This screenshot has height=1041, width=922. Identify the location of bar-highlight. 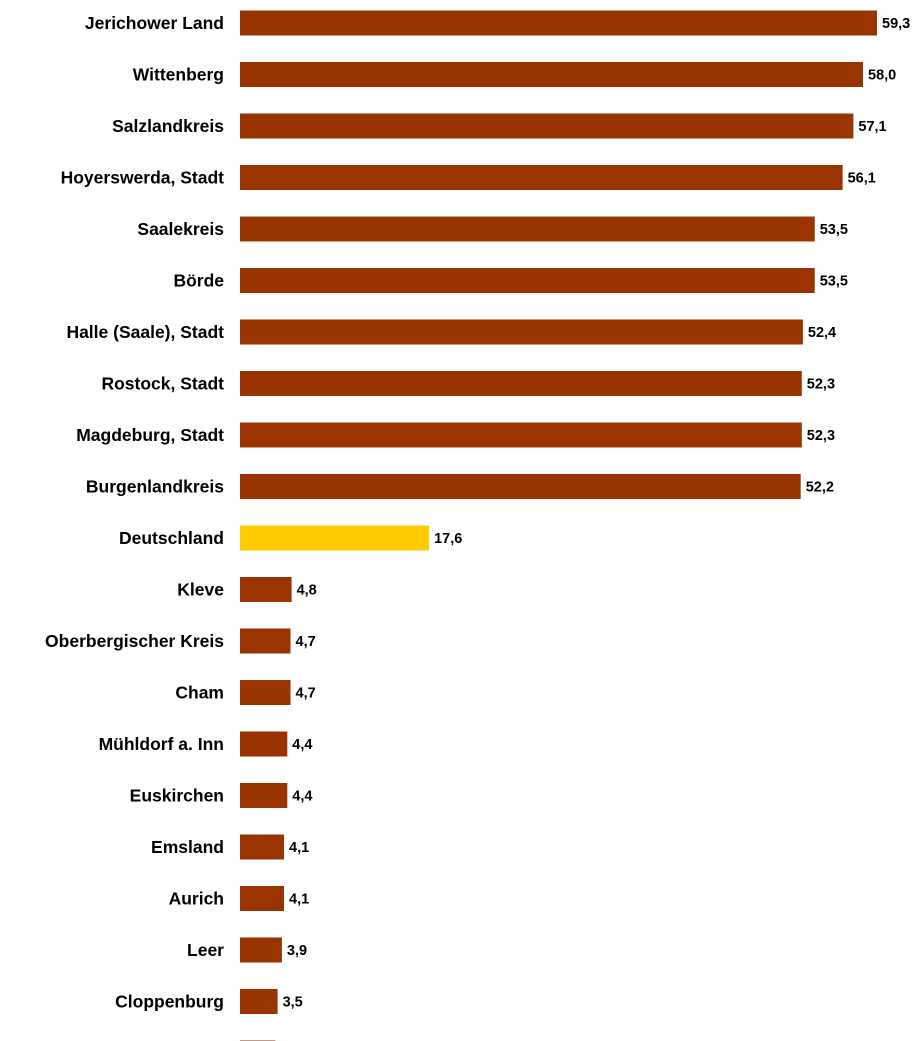
(335, 538).